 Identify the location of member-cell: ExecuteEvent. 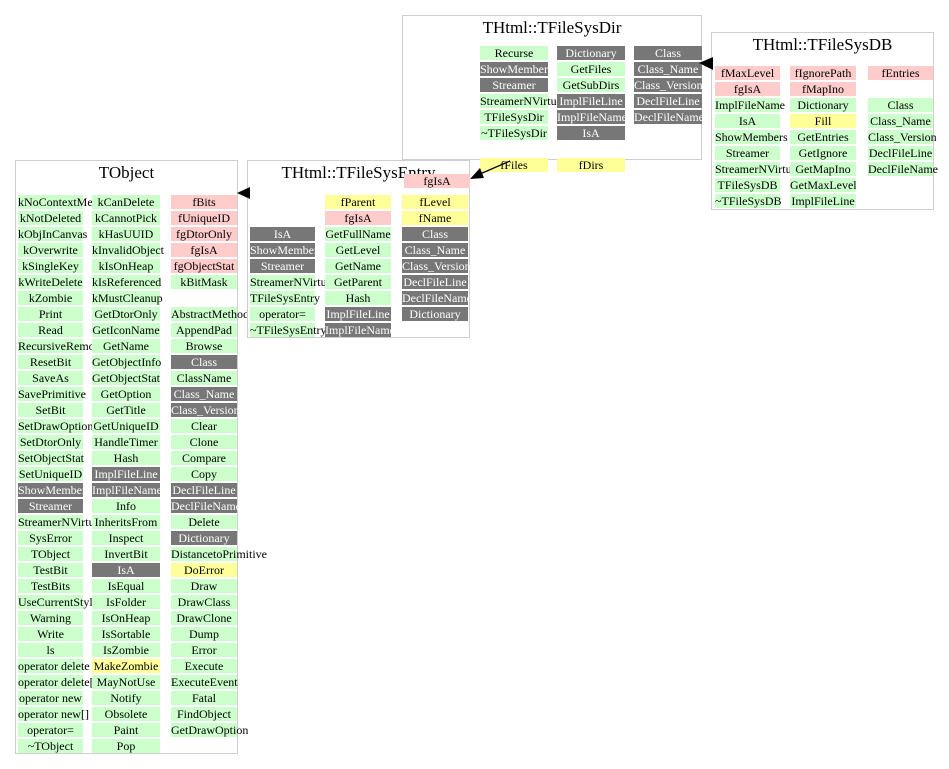
(204, 682).